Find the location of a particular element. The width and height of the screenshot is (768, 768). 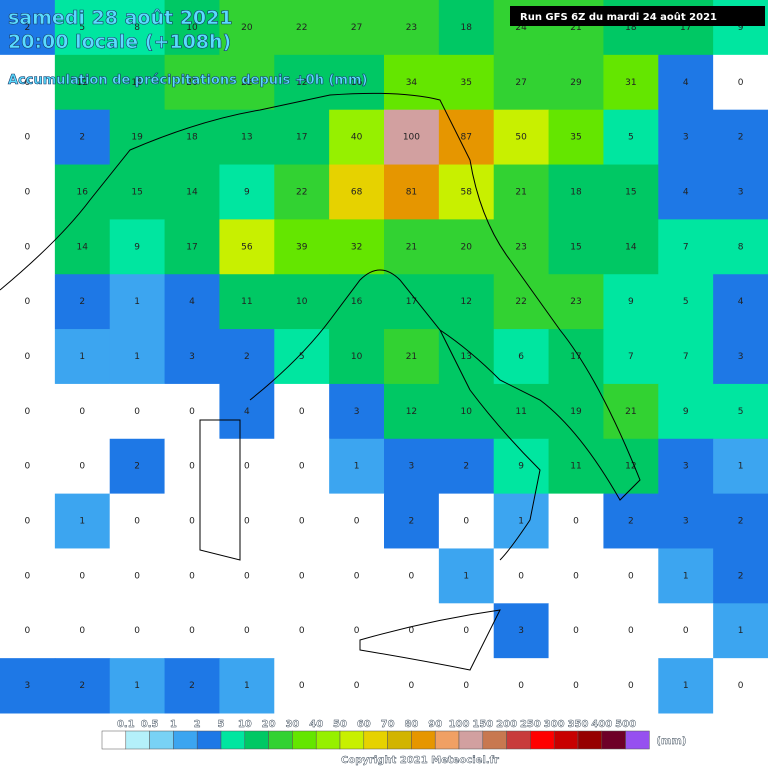

precip-value: 2 is located at coordinates (28, 28).